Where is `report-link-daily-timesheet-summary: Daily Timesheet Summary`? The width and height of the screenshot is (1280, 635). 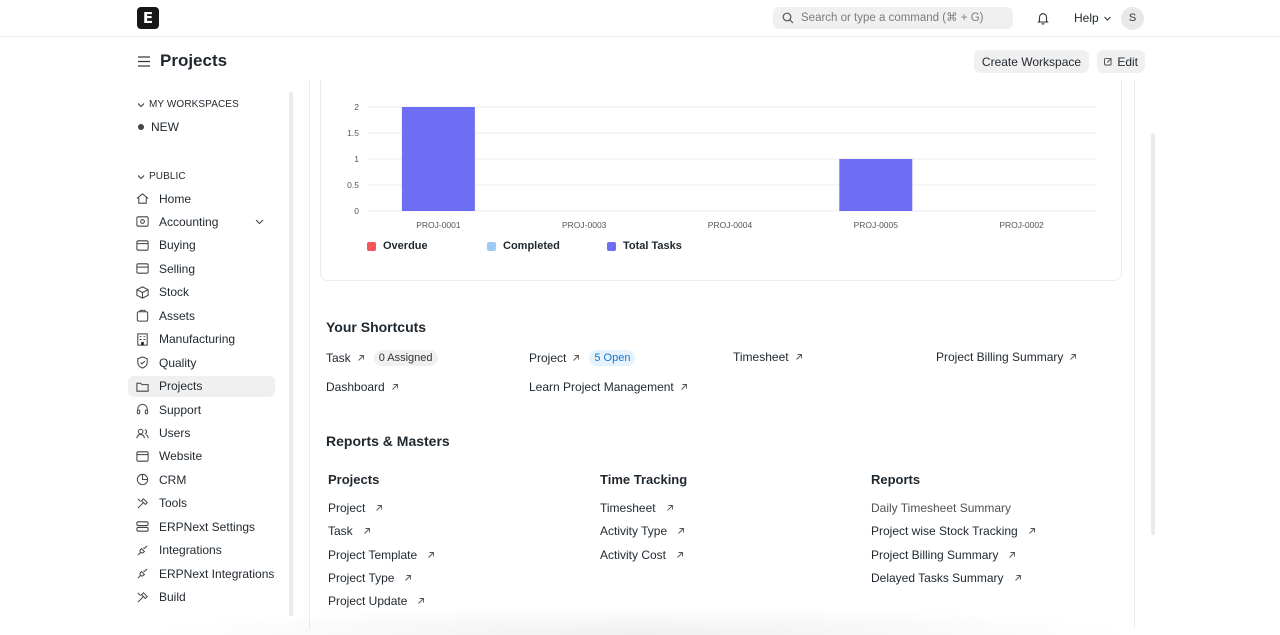 report-link-daily-timesheet-summary: Daily Timesheet Summary is located at coordinates (941, 508).